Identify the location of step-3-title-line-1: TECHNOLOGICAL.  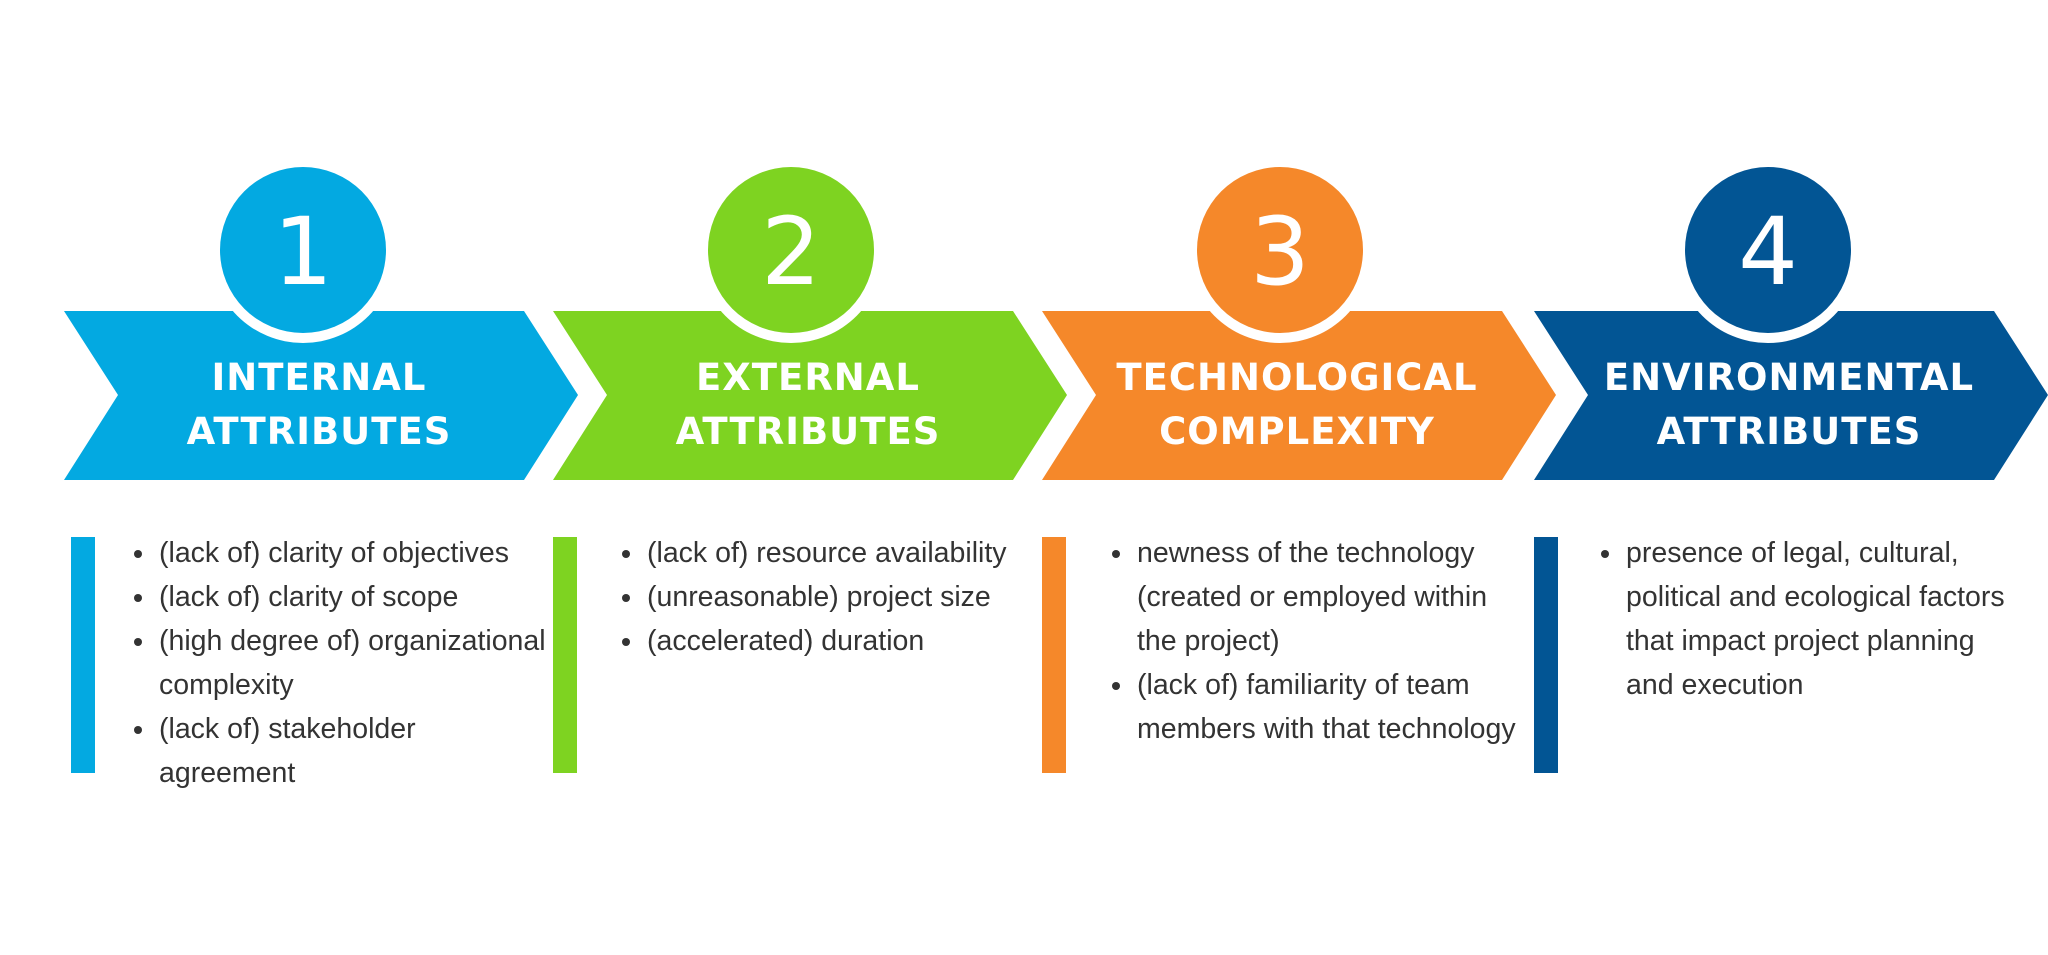
(1297, 377).